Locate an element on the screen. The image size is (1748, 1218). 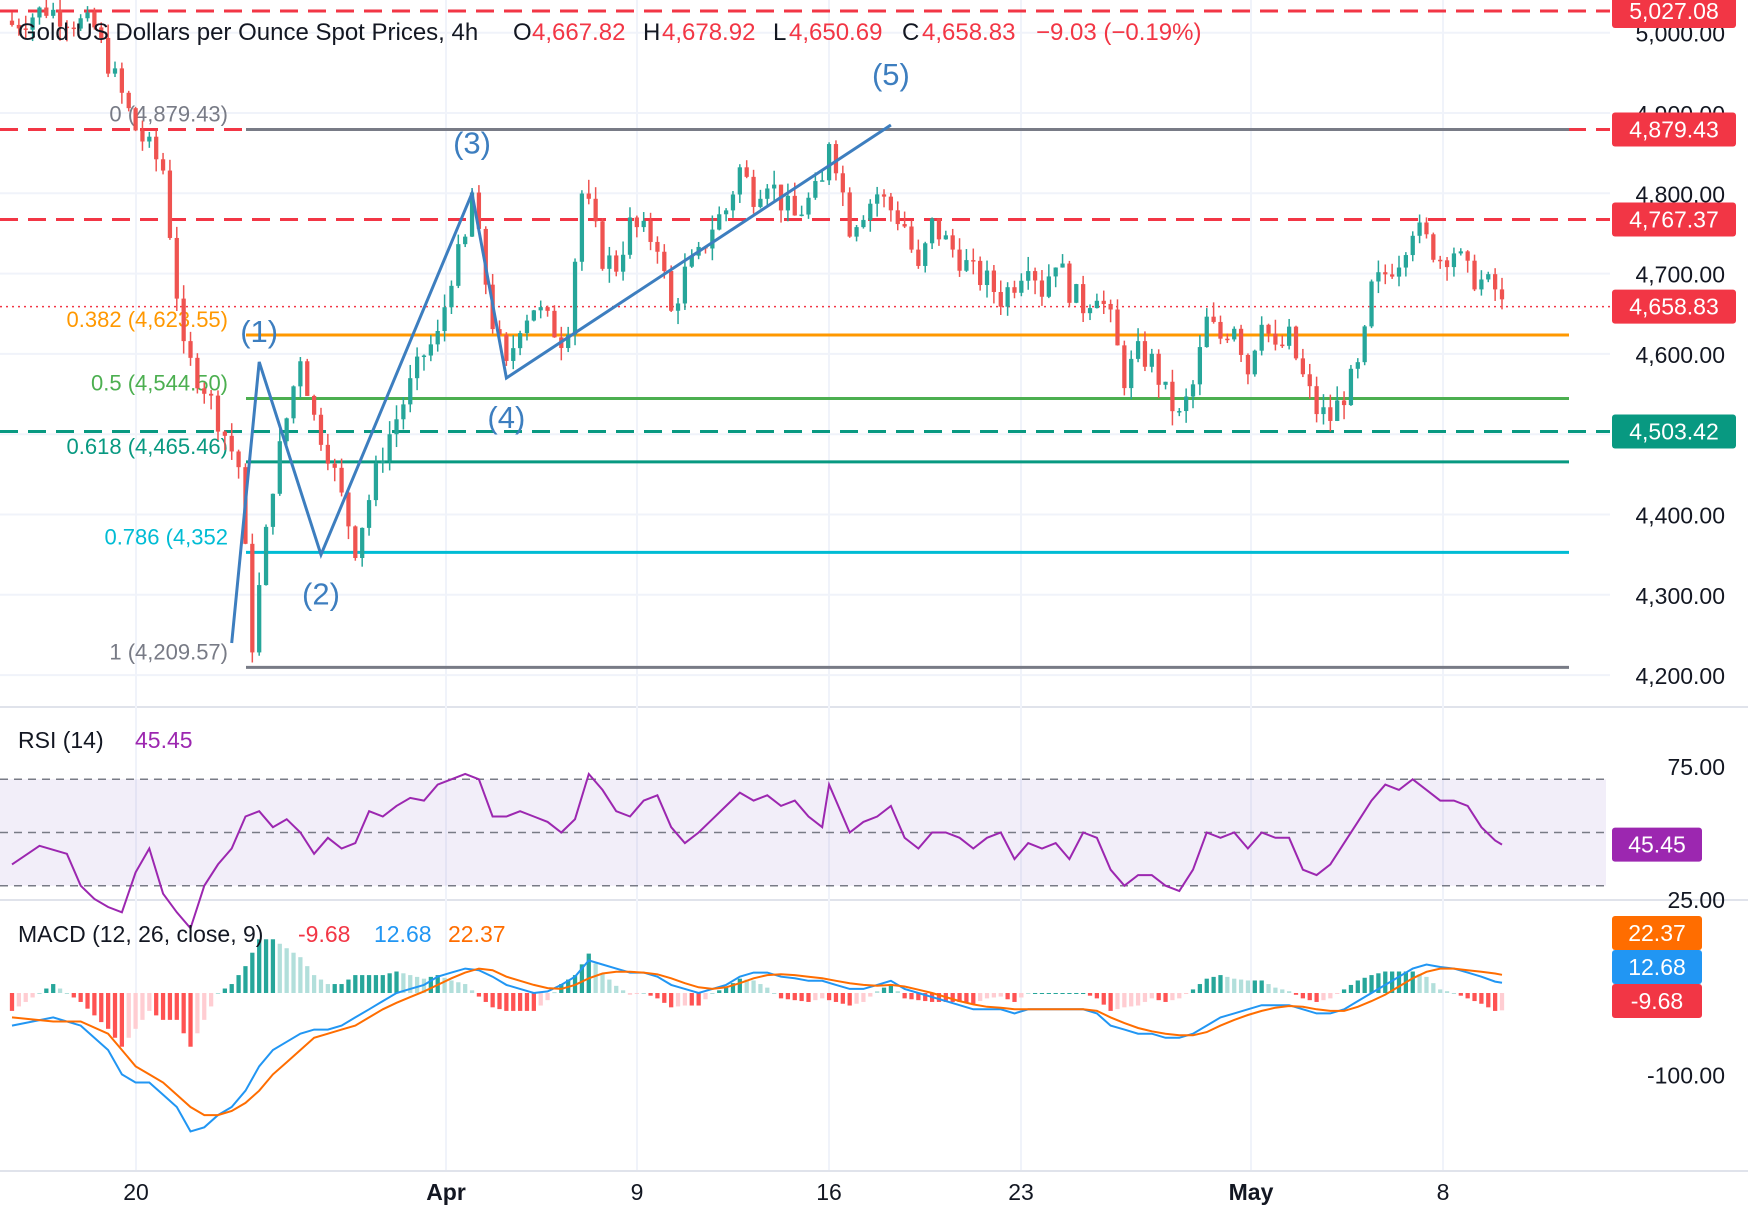
macd-line is located at coordinates (757, 1046).